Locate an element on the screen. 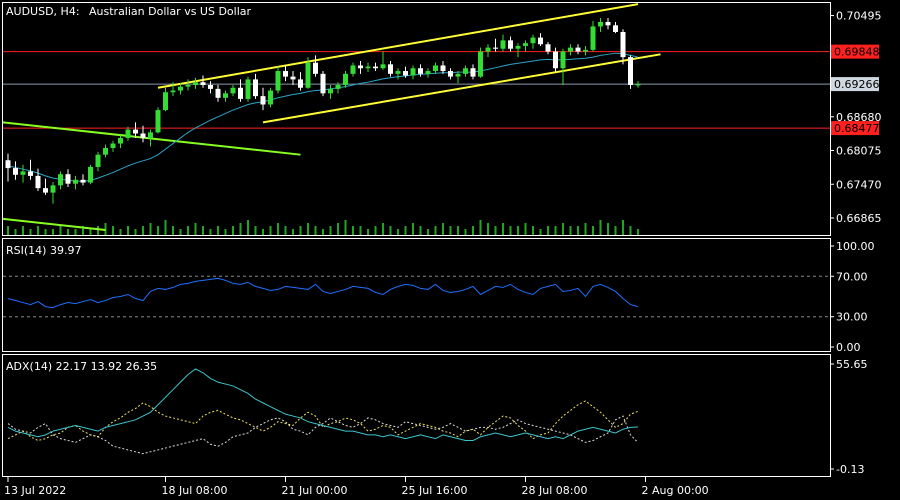 The width and height of the screenshot is (900, 500). di-plus-line is located at coordinates (323, 421).